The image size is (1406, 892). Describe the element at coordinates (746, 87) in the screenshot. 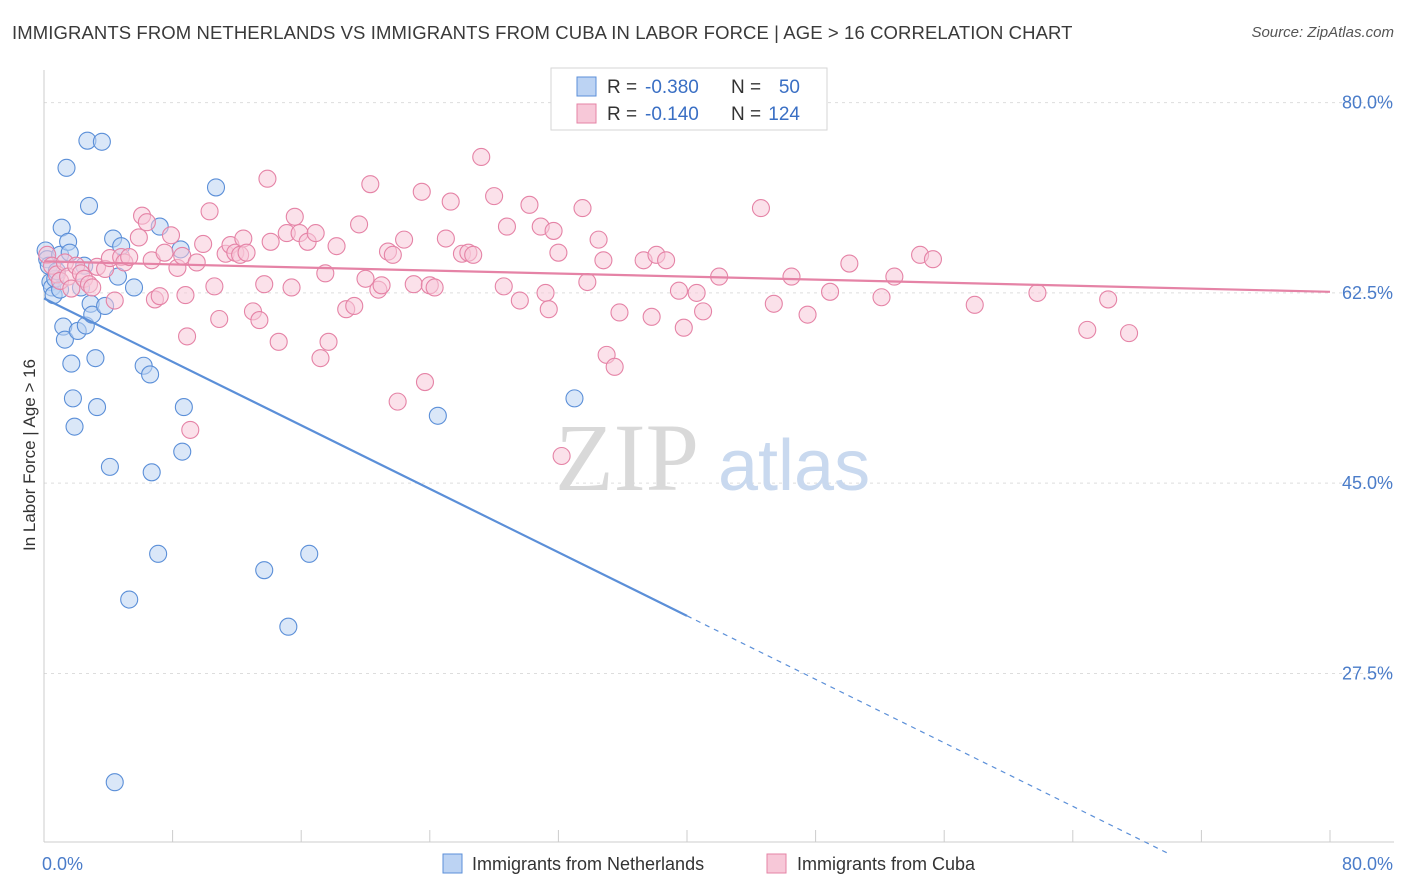

I see `legend-n-label-0: N =` at that location.